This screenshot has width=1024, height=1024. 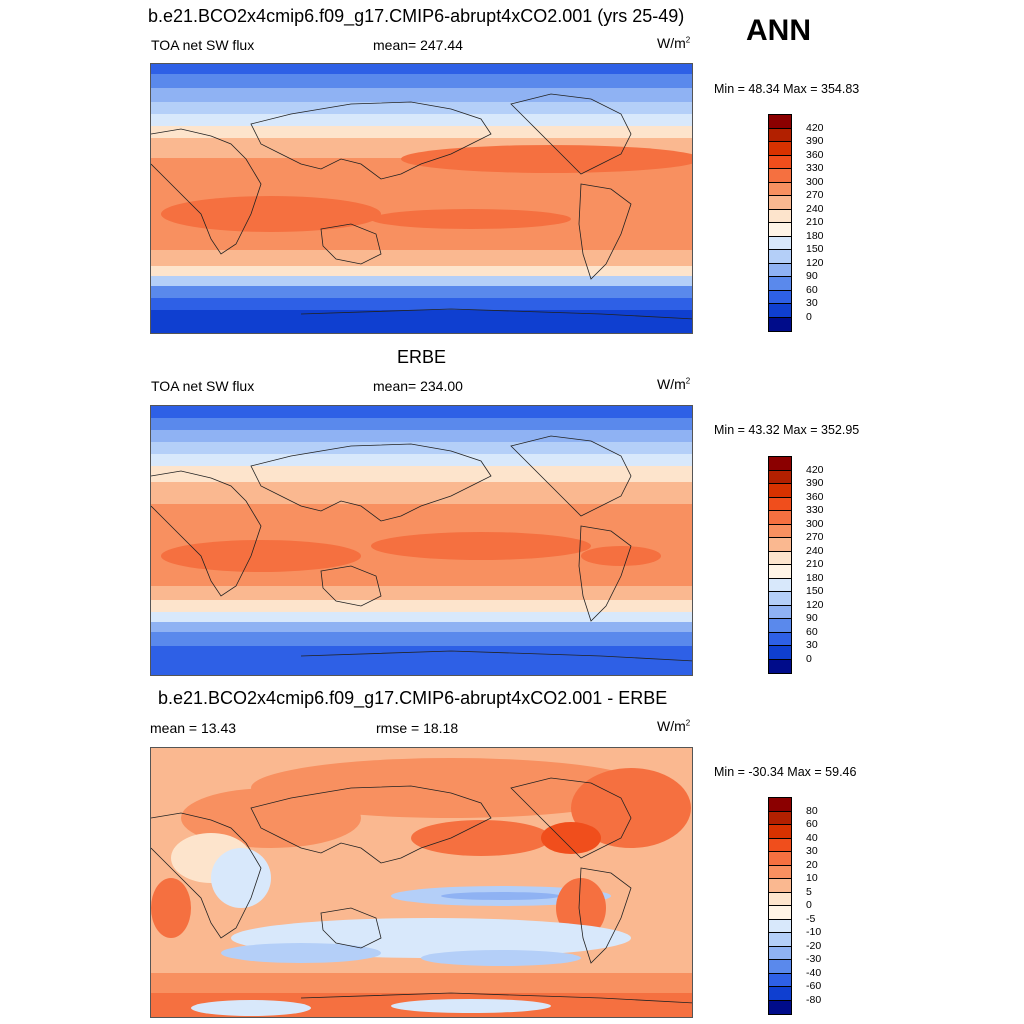 What do you see at coordinates (814, 972) in the screenshot?
I see `colorbar-tick-label: -40` at bounding box center [814, 972].